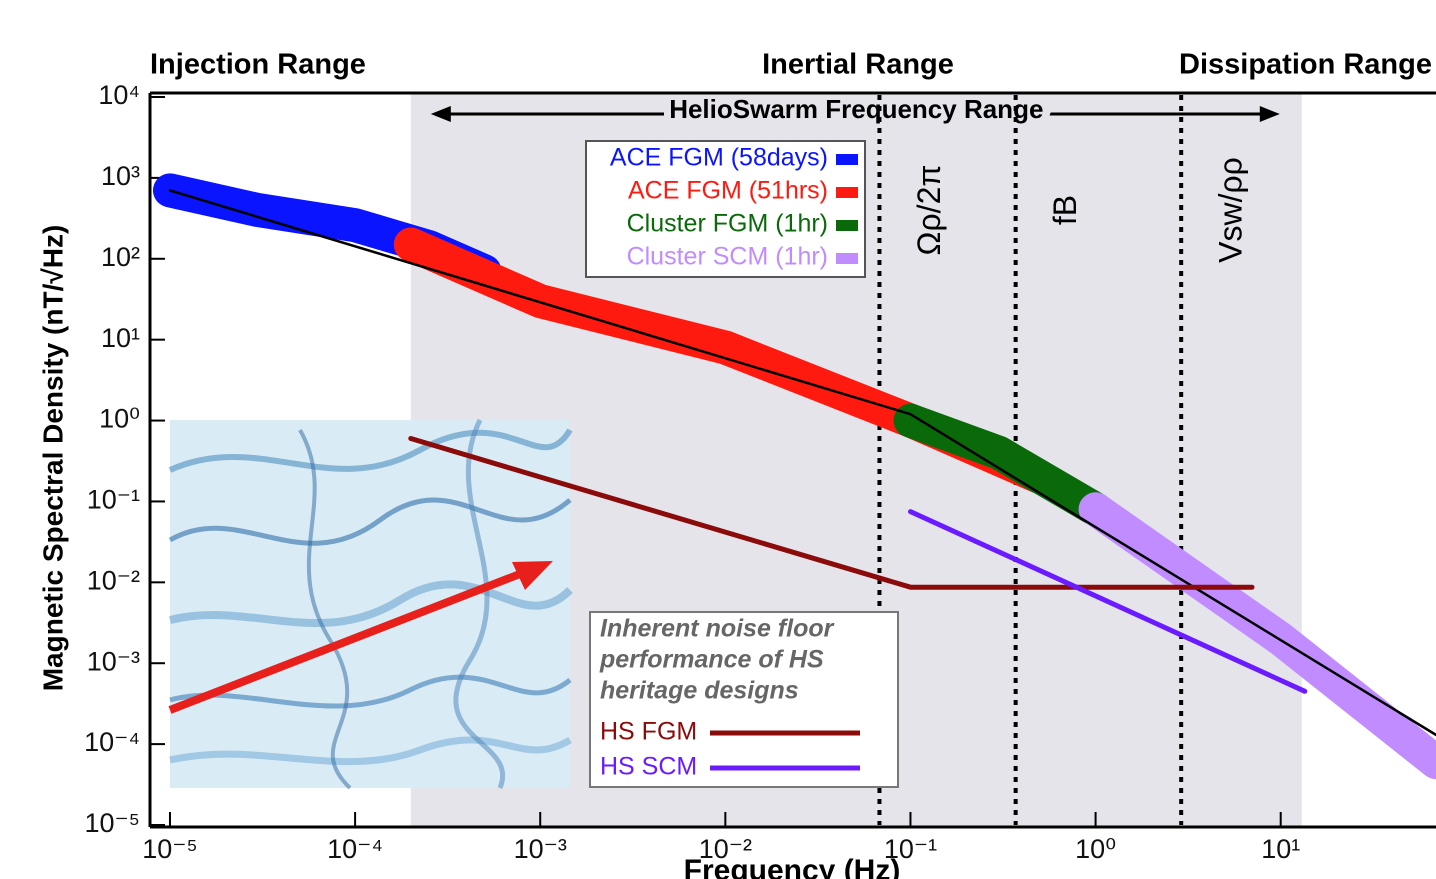  I want to click on y-tick-label: 10², so click(120, 257).